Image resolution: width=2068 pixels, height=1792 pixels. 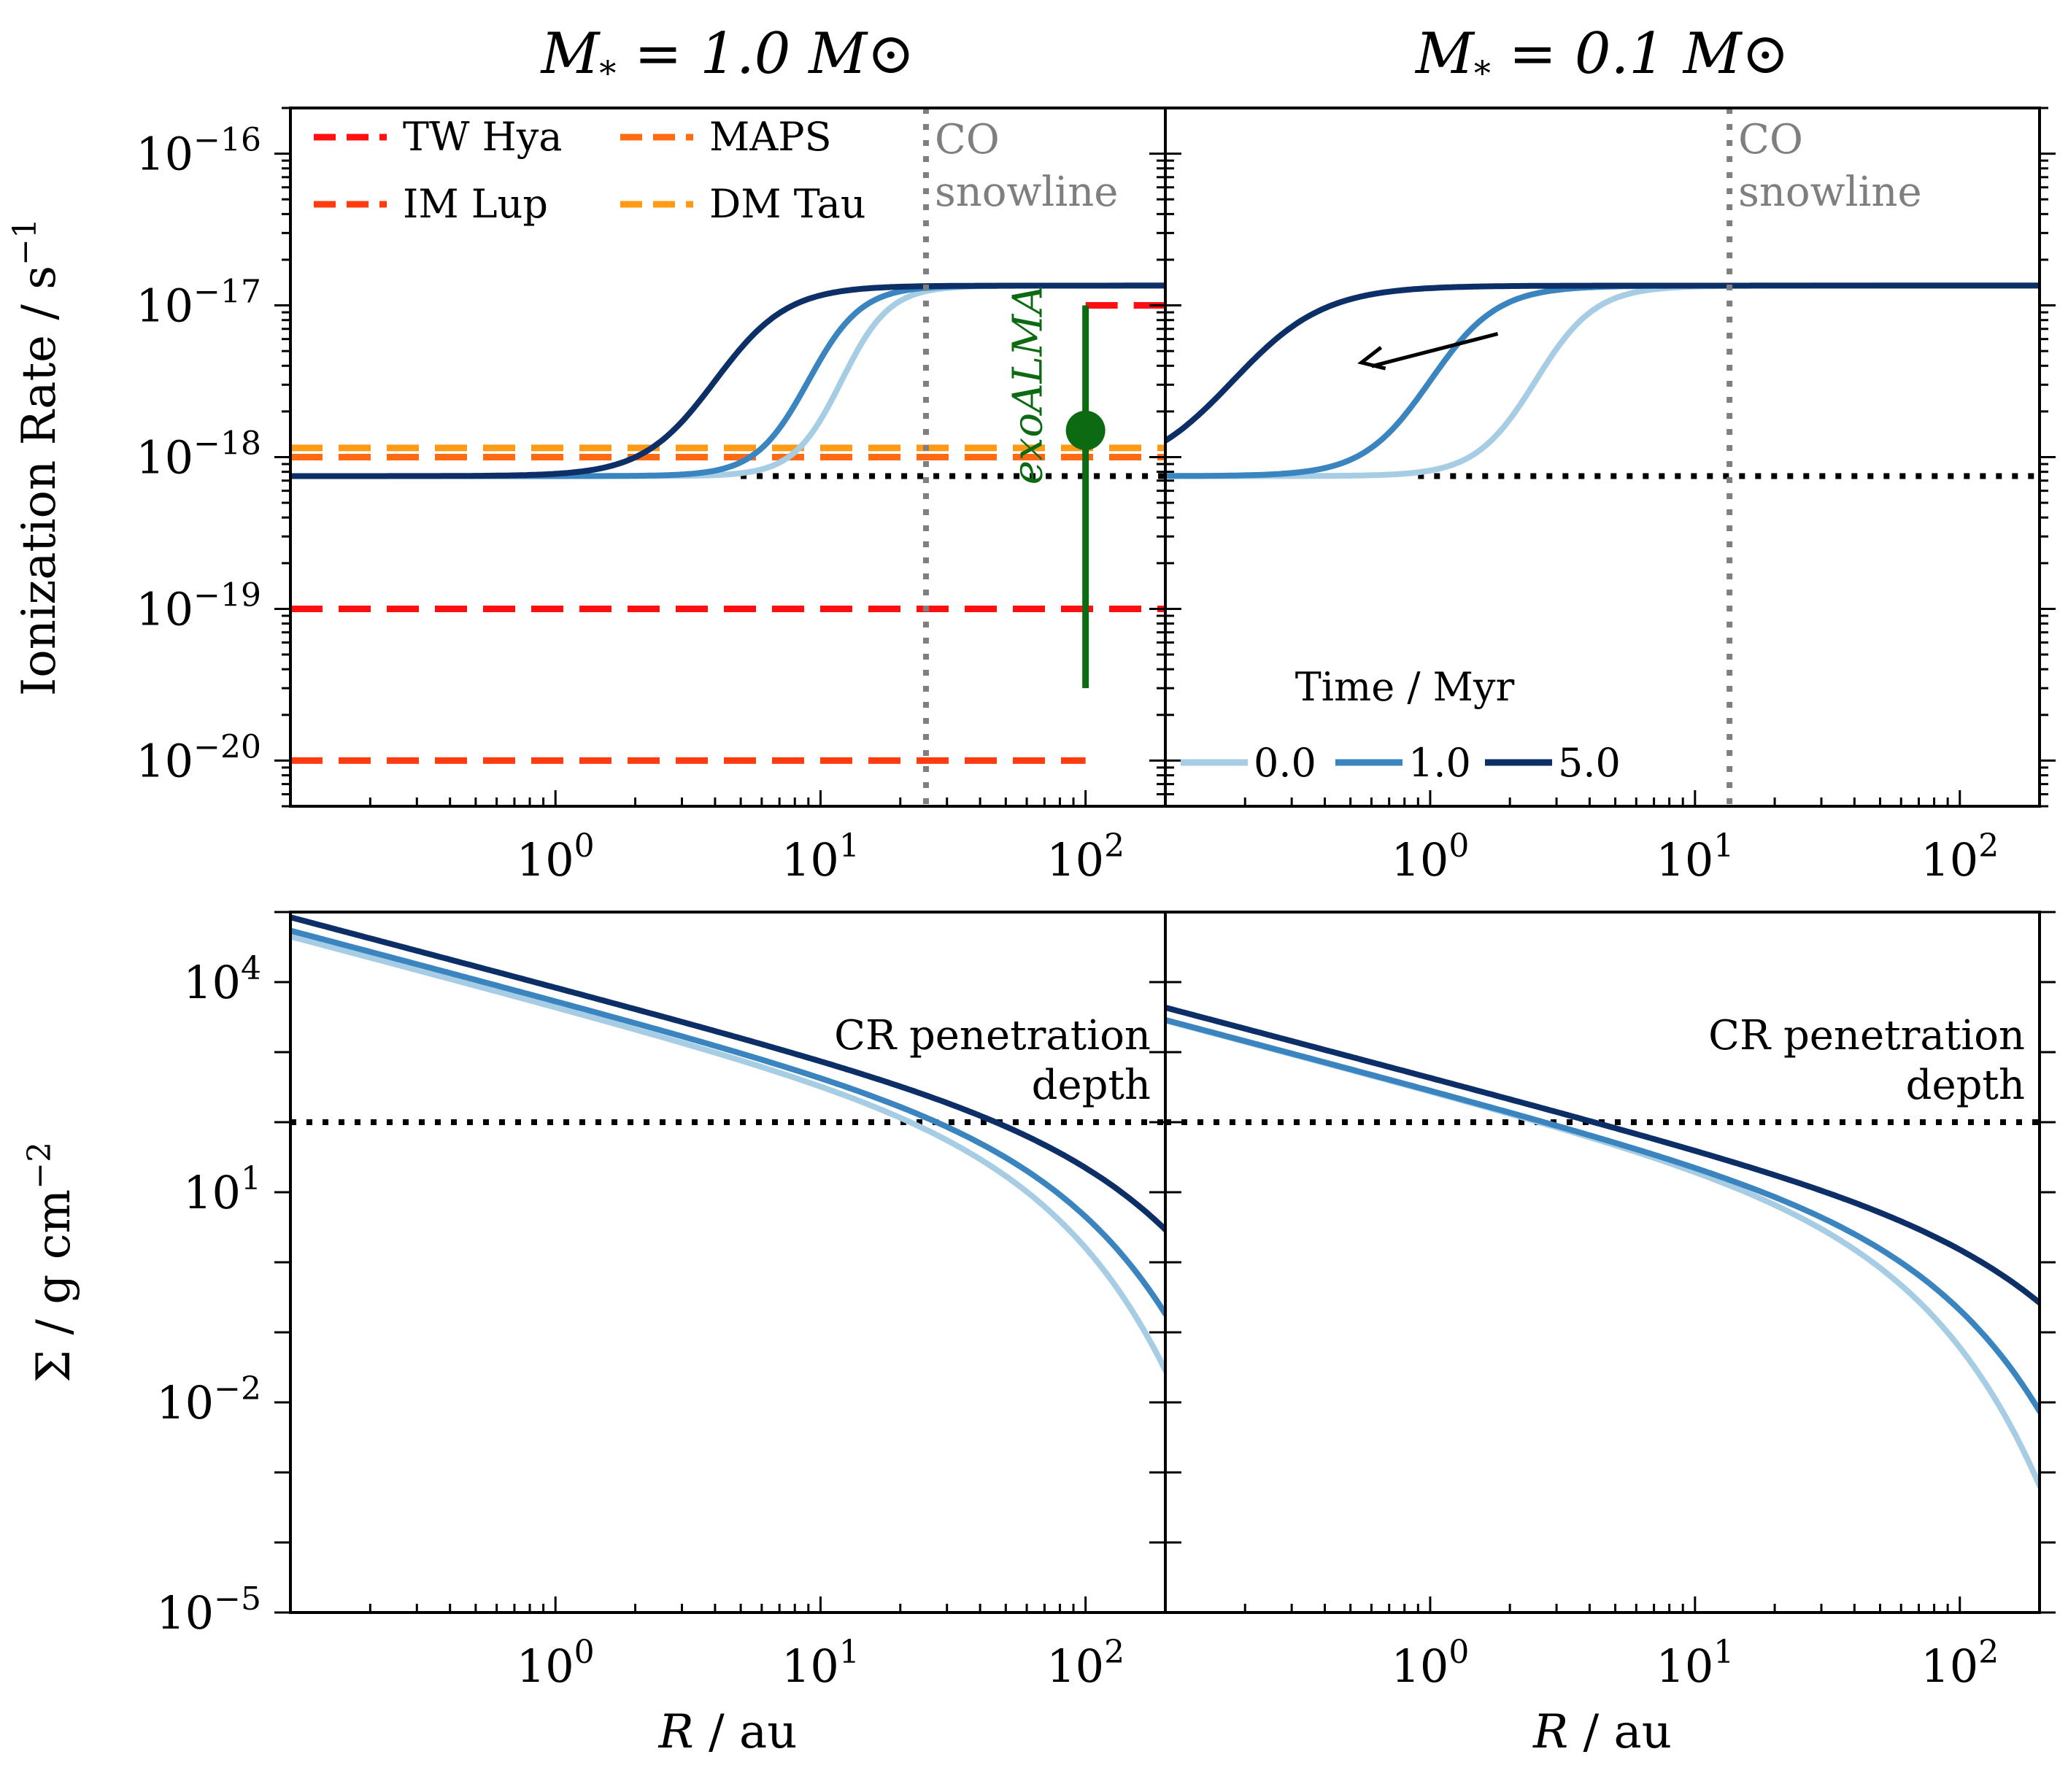 I want to click on y-axis-label: Ionization Rate / s−1, so click(x=37, y=457).